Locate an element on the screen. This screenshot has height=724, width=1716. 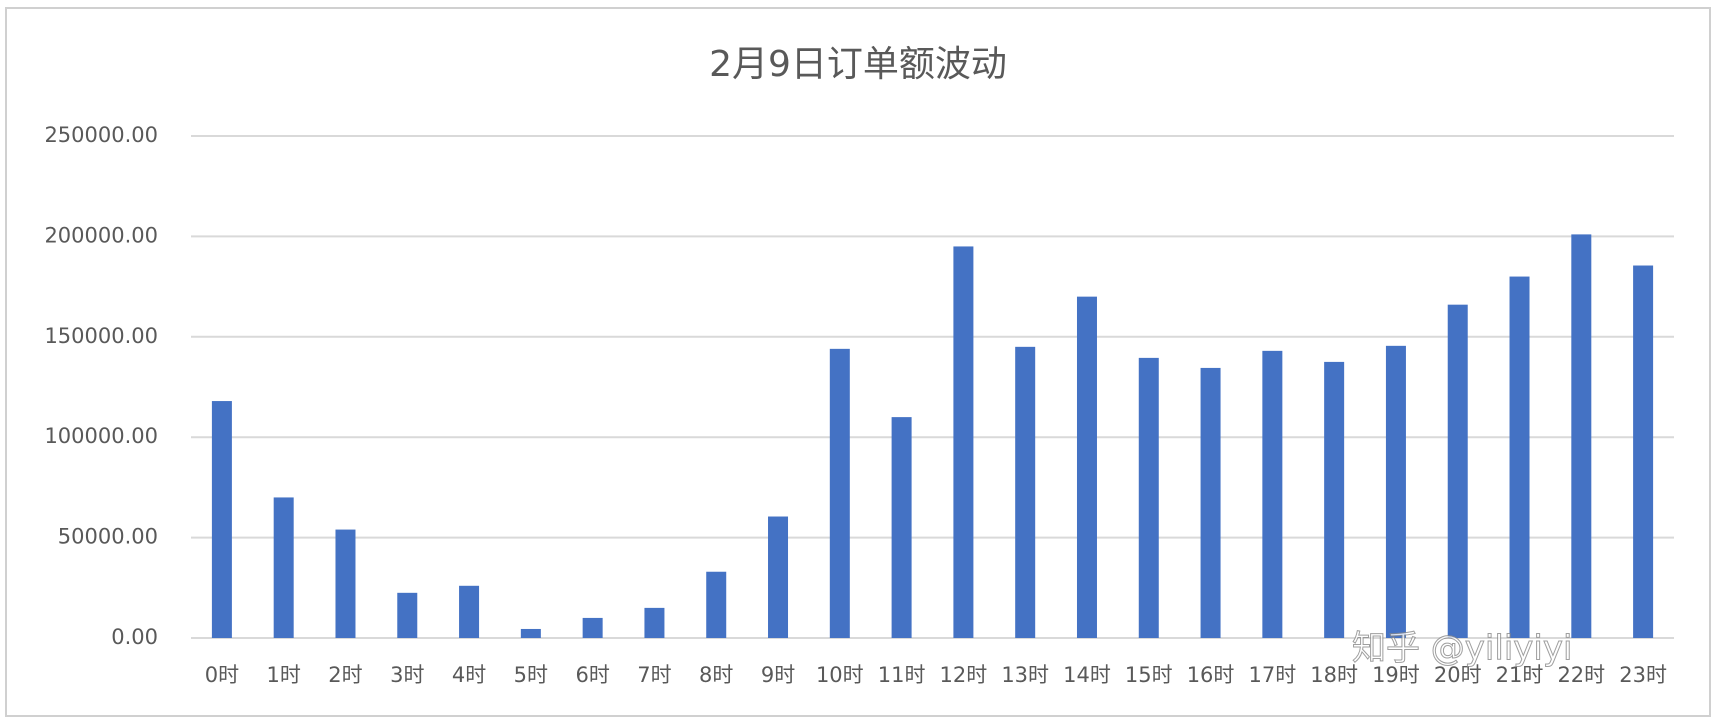
x-tick-label: 11时 is located at coordinates (902, 675).